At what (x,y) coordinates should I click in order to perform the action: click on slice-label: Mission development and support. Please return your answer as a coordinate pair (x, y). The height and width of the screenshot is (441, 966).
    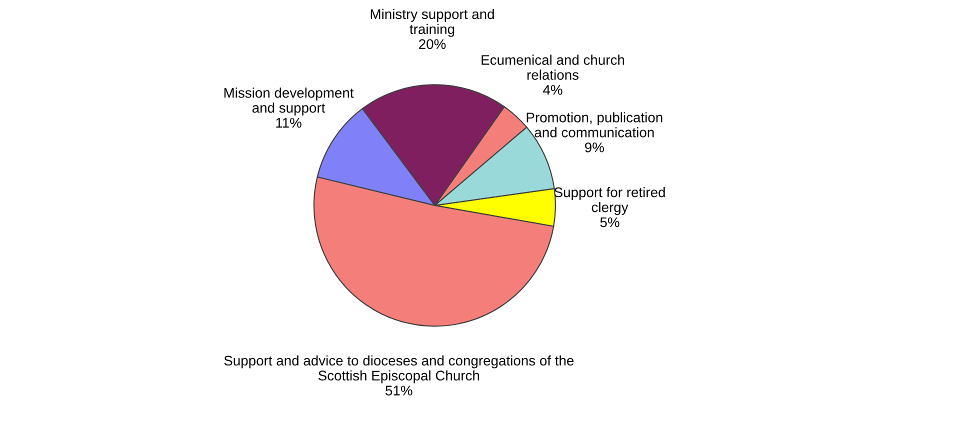
    Looking at the image, I should click on (289, 102).